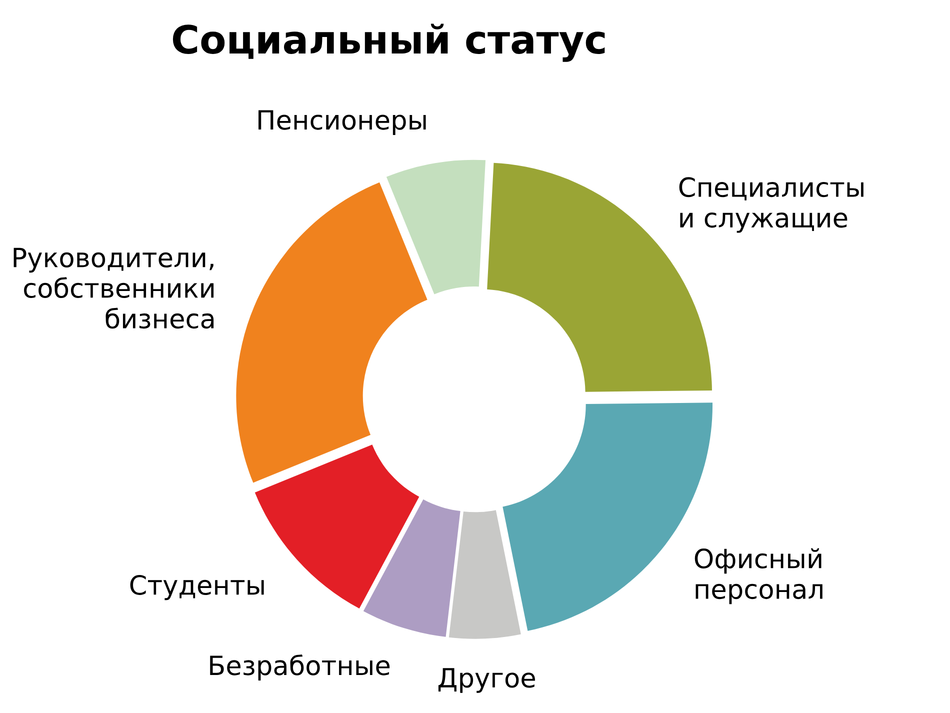 The image size is (950, 713). What do you see at coordinates (758, 576) in the screenshot?
I see `slice-label: Офисный персонал` at bounding box center [758, 576].